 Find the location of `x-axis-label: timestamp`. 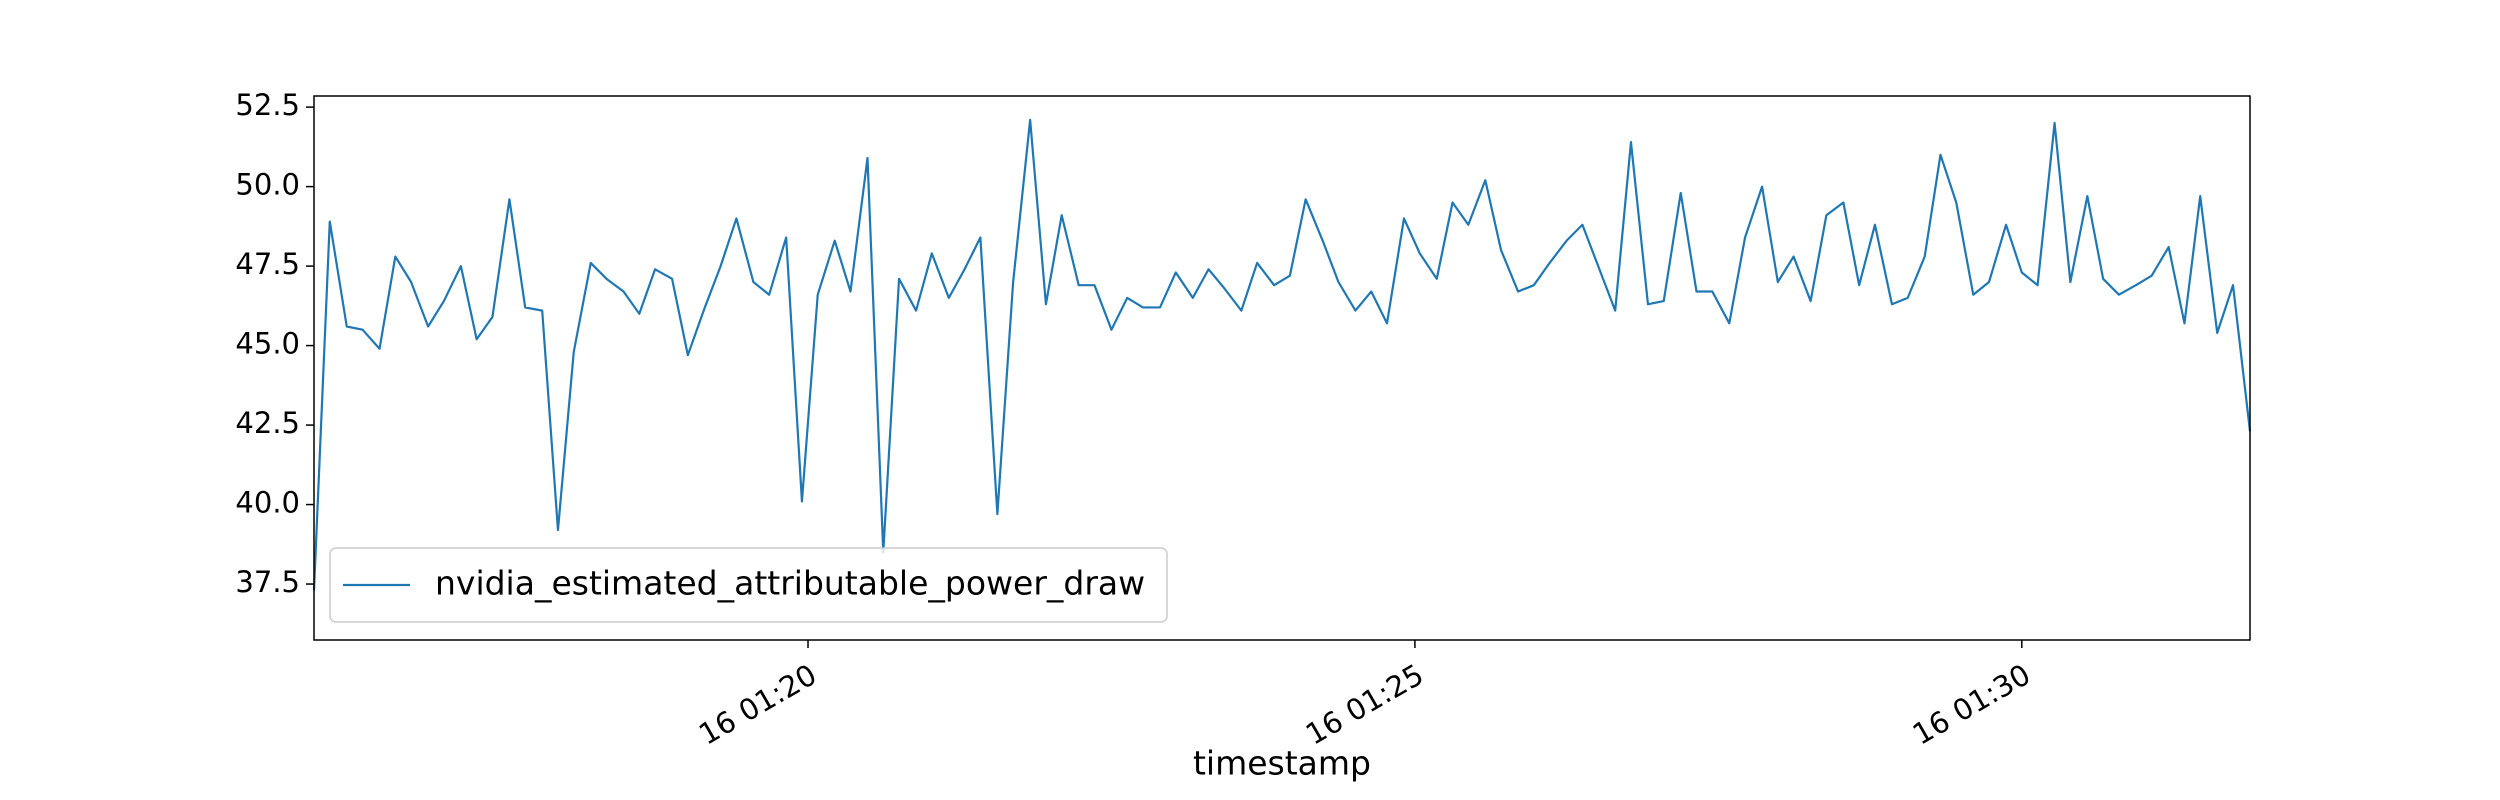

x-axis-label: timestamp is located at coordinates (1282, 763).